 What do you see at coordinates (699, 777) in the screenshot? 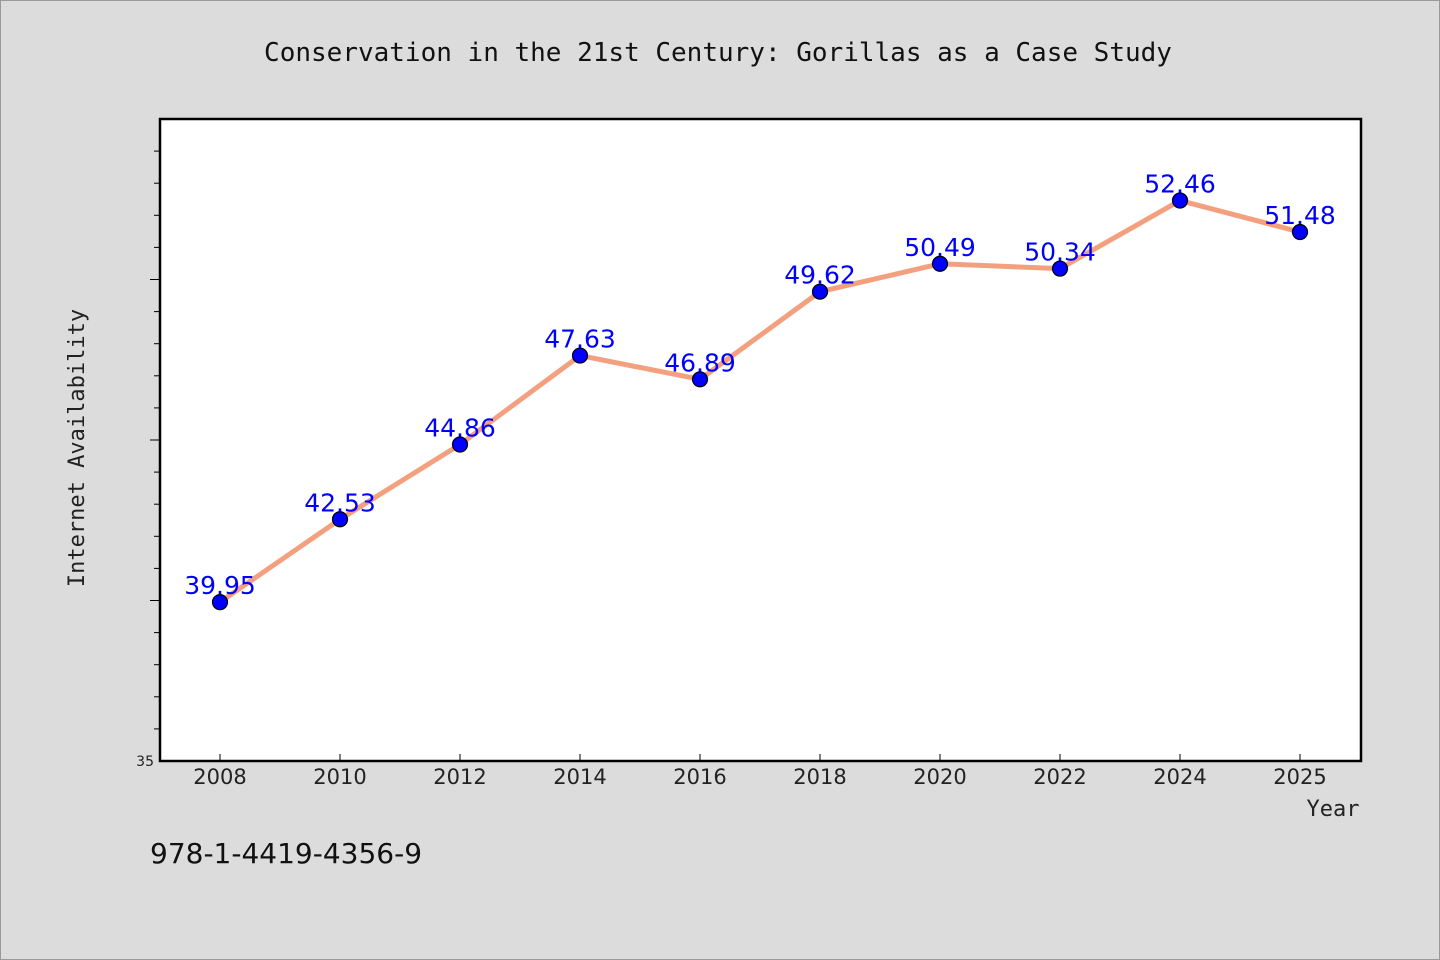
I see `x-tick-label: 2016` at bounding box center [699, 777].